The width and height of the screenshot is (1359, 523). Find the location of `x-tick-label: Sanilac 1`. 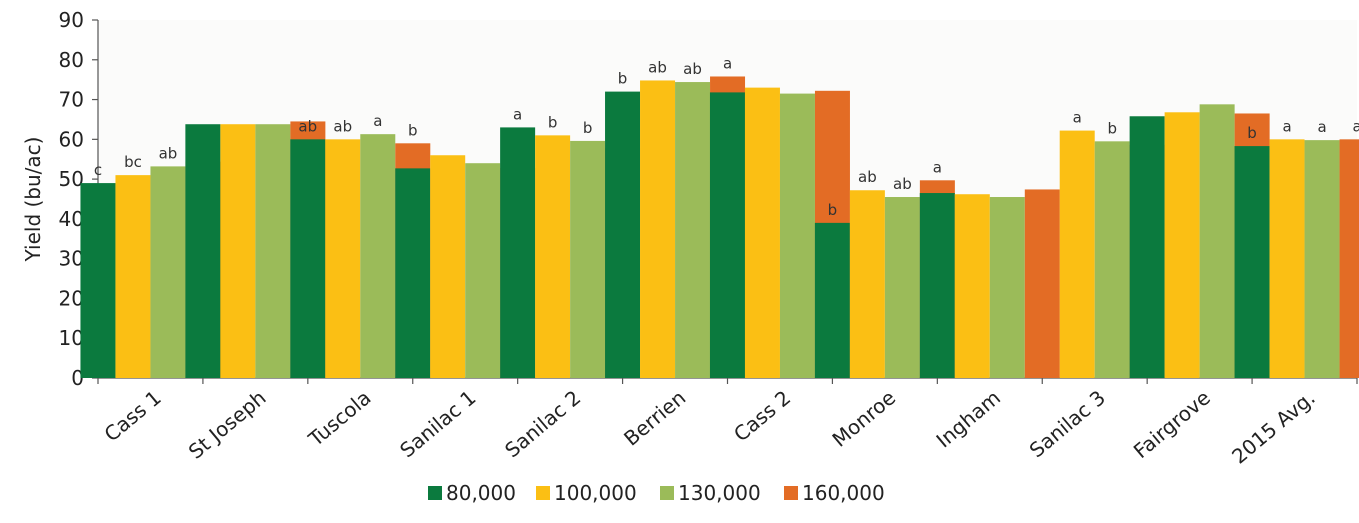

x-tick-label: Sanilac 1 is located at coordinates (437, 423).